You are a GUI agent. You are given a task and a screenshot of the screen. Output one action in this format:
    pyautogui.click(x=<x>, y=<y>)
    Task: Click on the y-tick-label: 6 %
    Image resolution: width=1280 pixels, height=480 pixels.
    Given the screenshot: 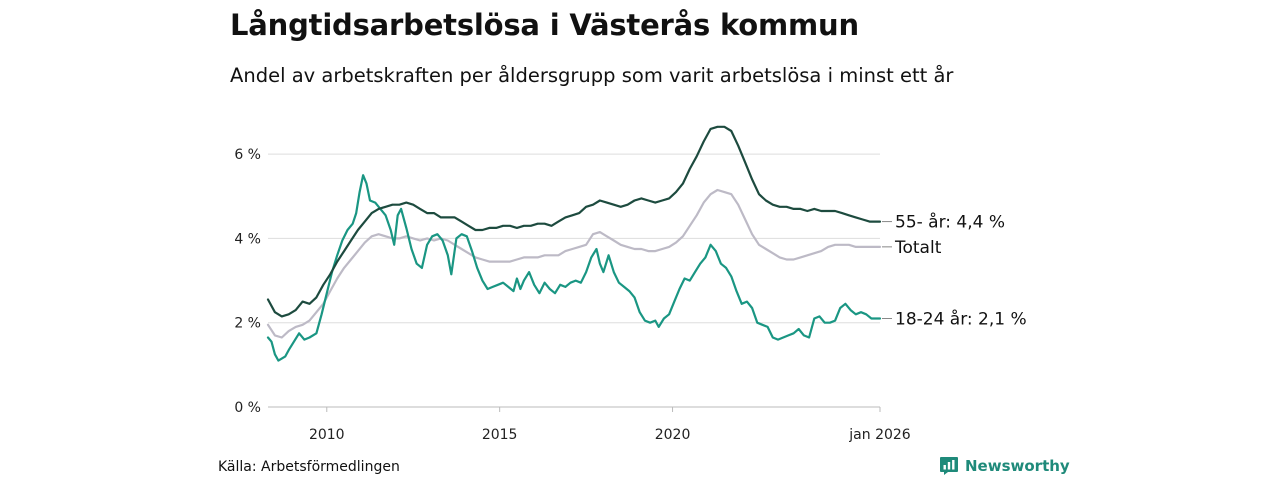 What is the action you would take?
    pyautogui.click(x=247, y=155)
    